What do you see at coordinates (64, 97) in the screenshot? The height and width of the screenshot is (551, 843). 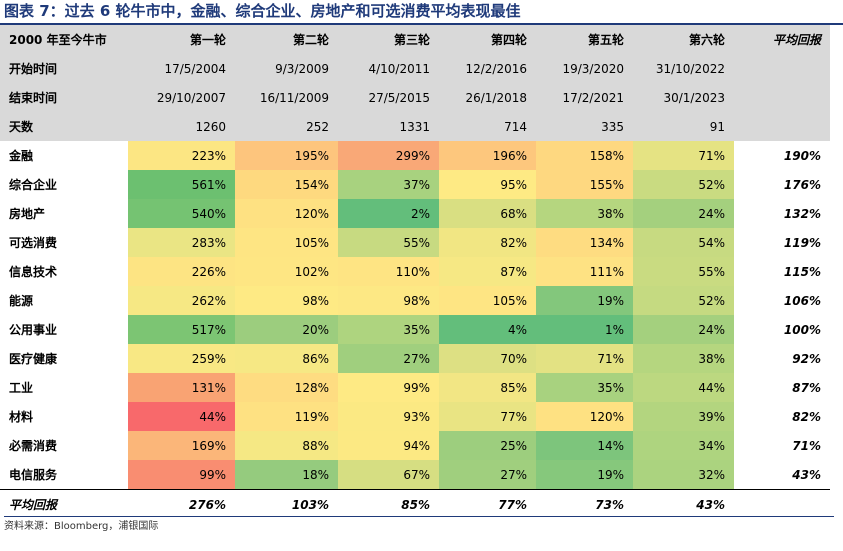 I see `info-row-label: 结束时间` at bounding box center [64, 97].